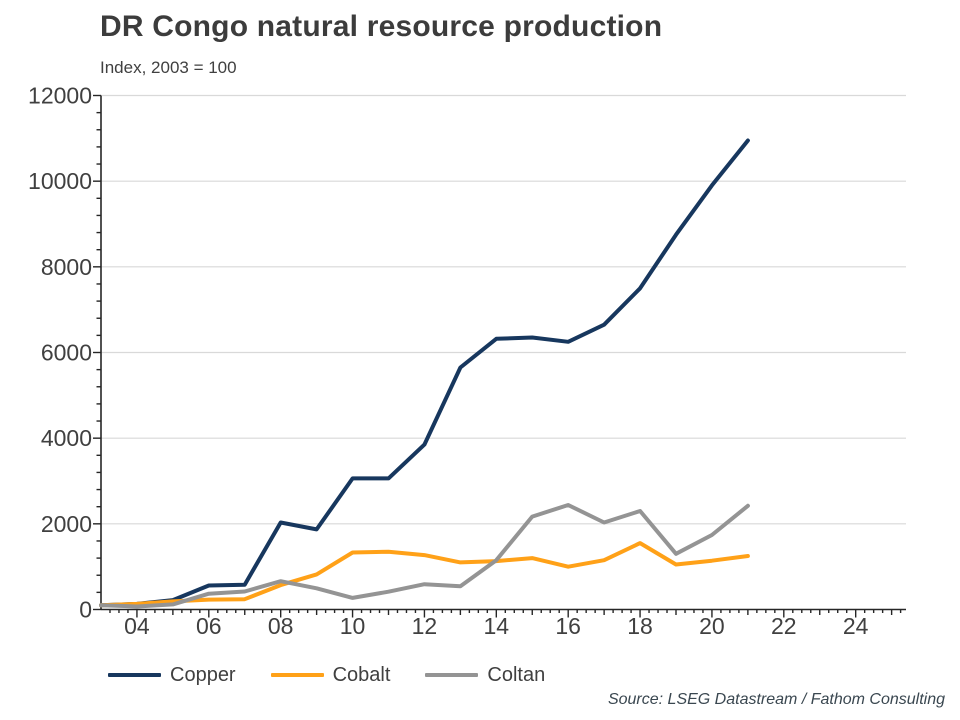 This screenshot has height=720, width=960. I want to click on x-axis-label-06: 06, so click(209, 626).